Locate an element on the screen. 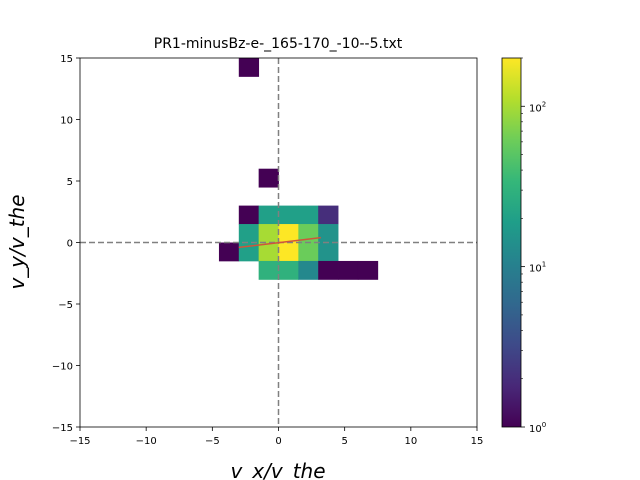  x-tick-label: 10 is located at coordinates (410, 441).